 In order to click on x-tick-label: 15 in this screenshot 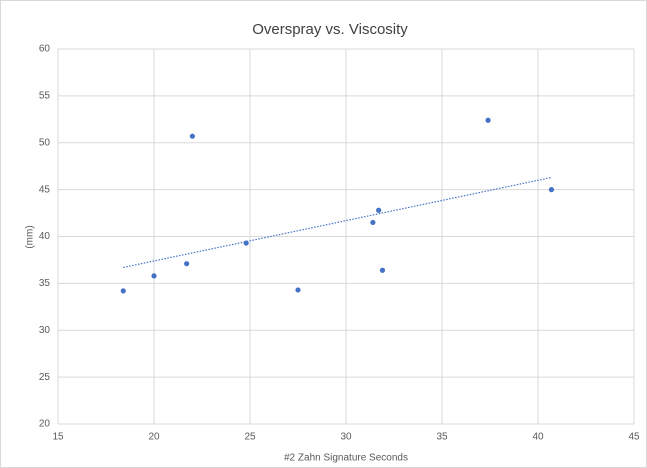, I will do `click(58, 437)`.